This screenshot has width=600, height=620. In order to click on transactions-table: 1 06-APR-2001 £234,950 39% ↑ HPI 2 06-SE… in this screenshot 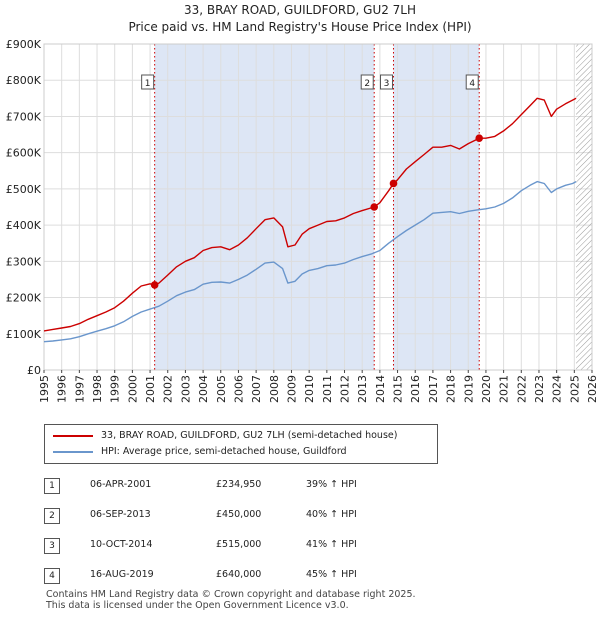, I will do `click(244, 534)`.